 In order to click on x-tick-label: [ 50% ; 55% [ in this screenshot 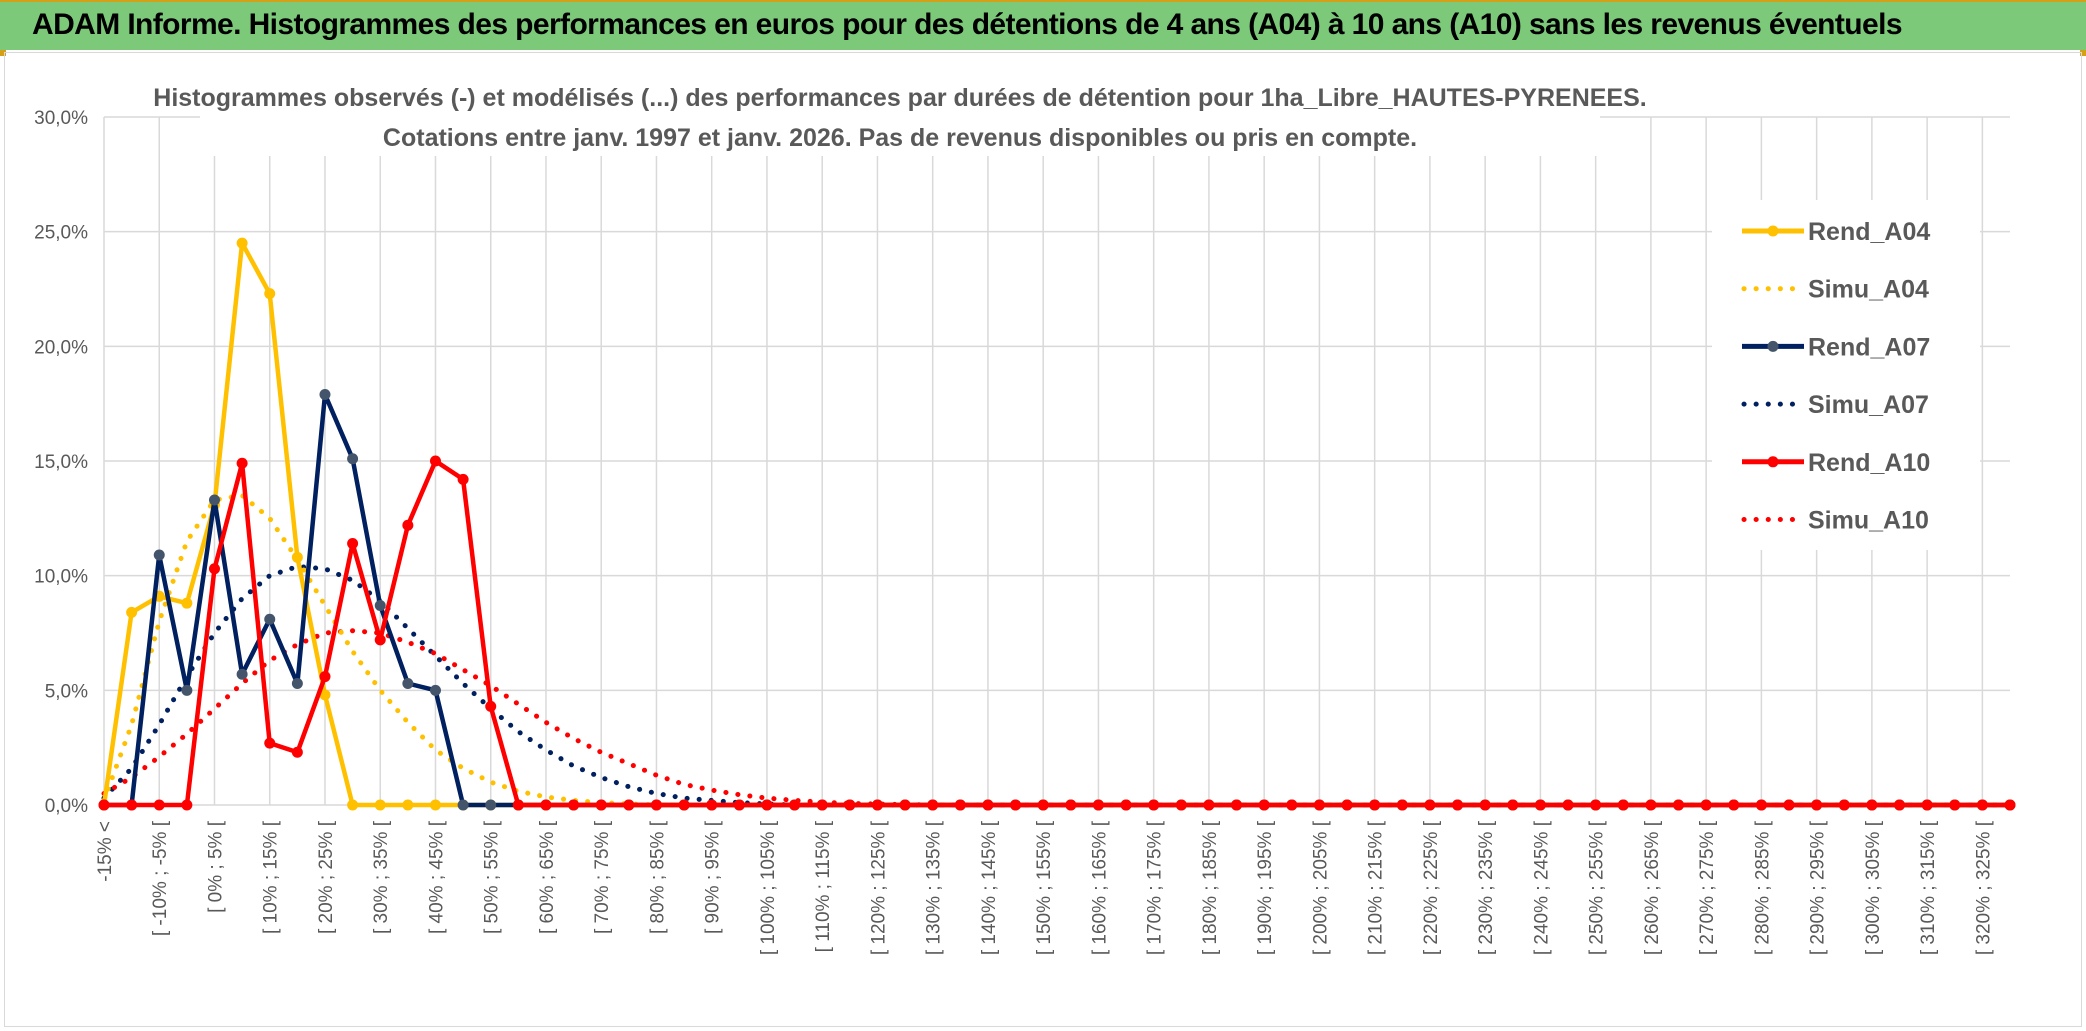, I will do `click(492, 877)`.